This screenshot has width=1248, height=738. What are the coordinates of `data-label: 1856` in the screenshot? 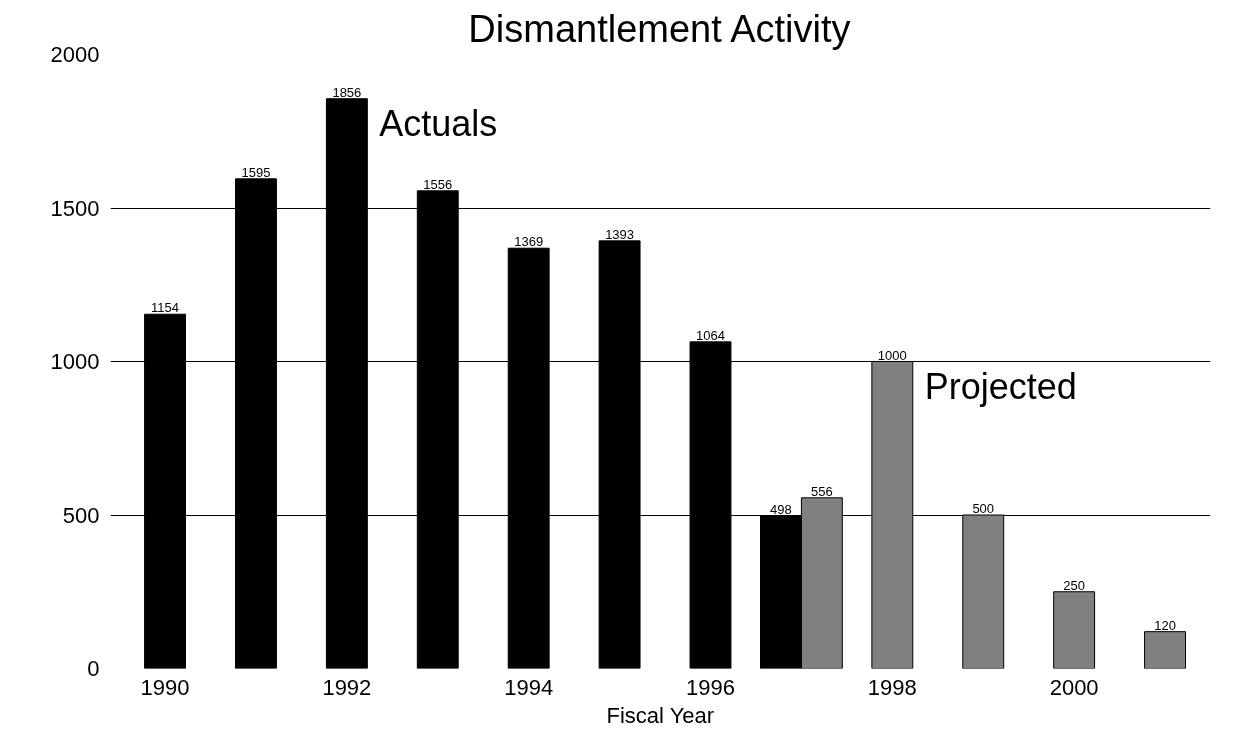 It's located at (347, 92).